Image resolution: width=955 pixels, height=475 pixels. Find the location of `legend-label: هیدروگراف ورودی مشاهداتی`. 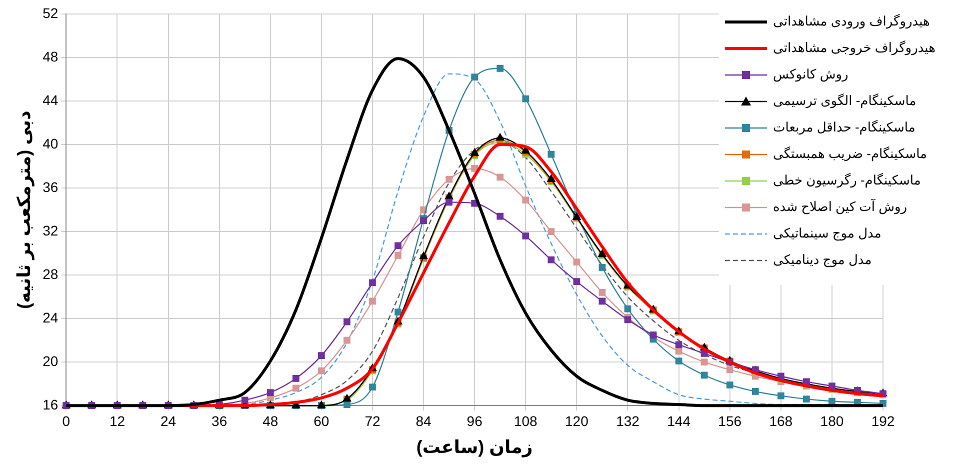

legend-label: هیدروگراف ورودی مشاهداتی is located at coordinates (851, 22).